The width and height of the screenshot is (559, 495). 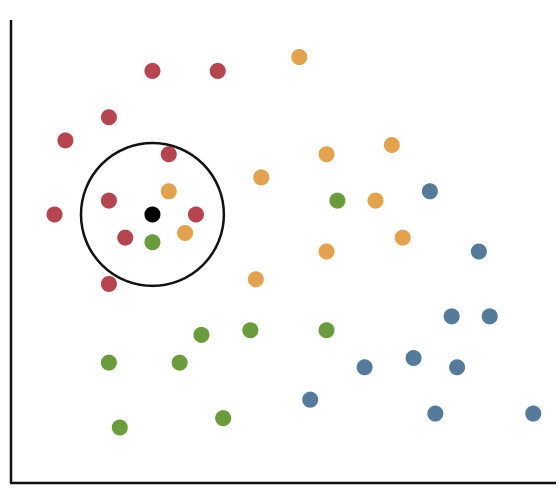 I want to click on neighborhood-circle, so click(x=152, y=214).